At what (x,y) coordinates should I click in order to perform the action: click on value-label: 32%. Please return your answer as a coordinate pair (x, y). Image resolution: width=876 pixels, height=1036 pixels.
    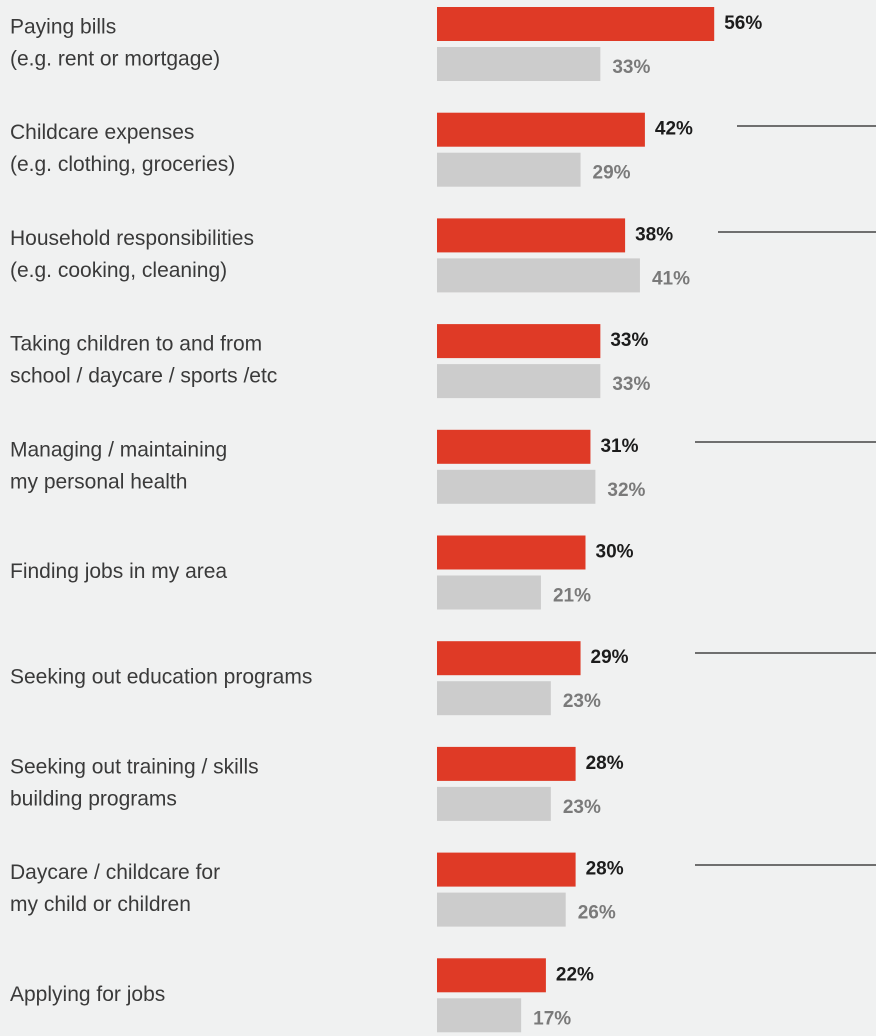
    Looking at the image, I should click on (626, 490).